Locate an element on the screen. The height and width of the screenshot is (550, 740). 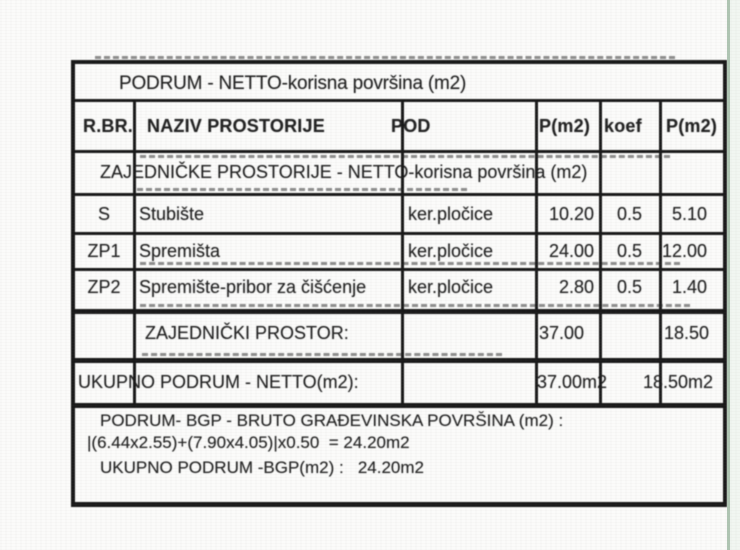
table-border-left is located at coordinates (73, 283).